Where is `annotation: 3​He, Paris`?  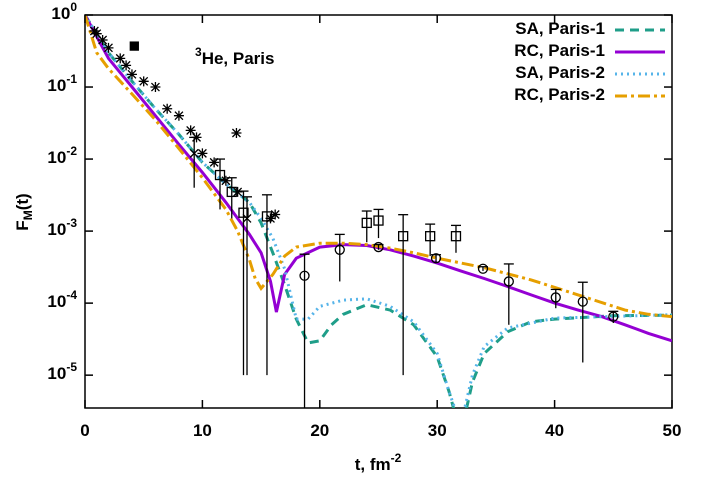
annotation: 3​He, Paris is located at coordinates (234, 56).